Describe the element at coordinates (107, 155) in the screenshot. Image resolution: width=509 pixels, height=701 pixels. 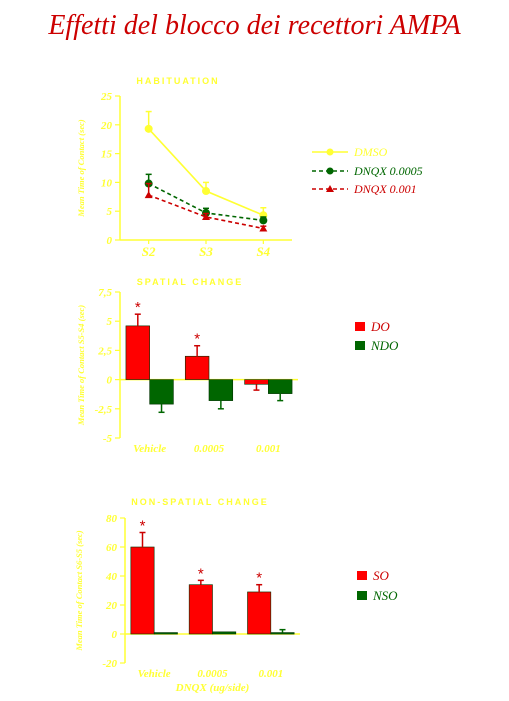
I see `y-tick-label: 15` at that location.